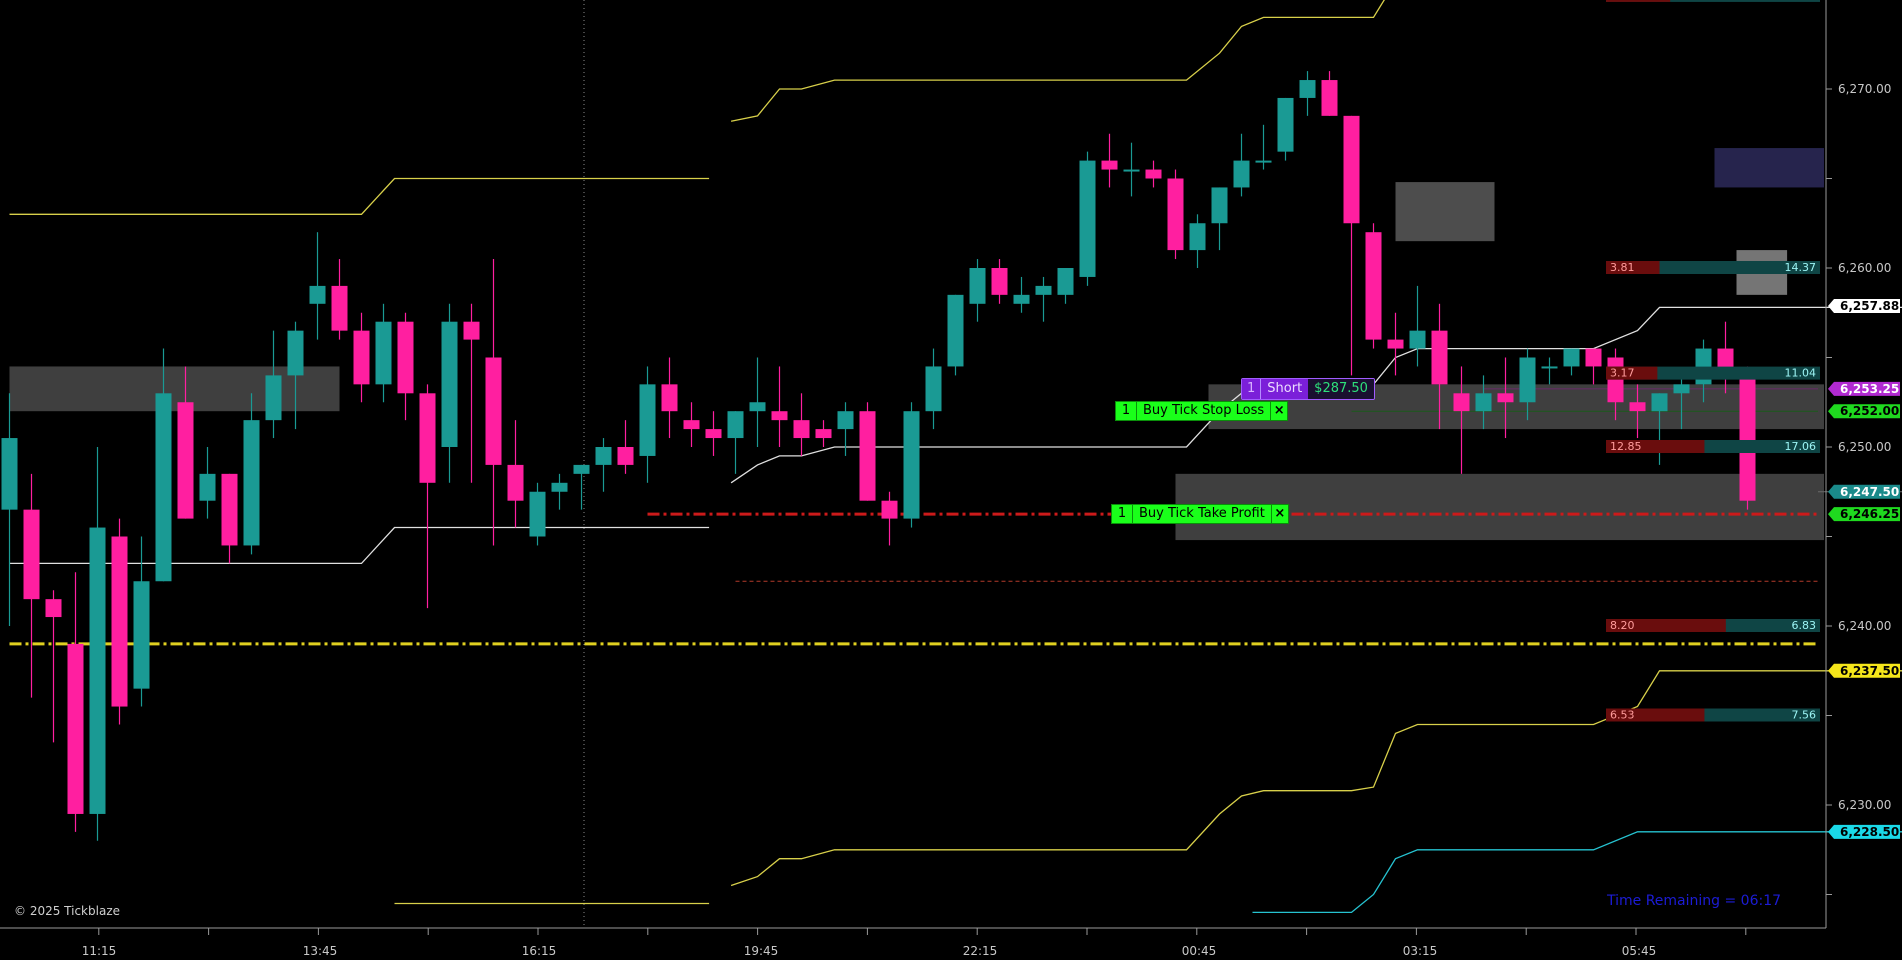 The image size is (1902, 960). Describe the element at coordinates (1279, 514) in the screenshot. I see `target-order-cancel-icon: ×` at that location.